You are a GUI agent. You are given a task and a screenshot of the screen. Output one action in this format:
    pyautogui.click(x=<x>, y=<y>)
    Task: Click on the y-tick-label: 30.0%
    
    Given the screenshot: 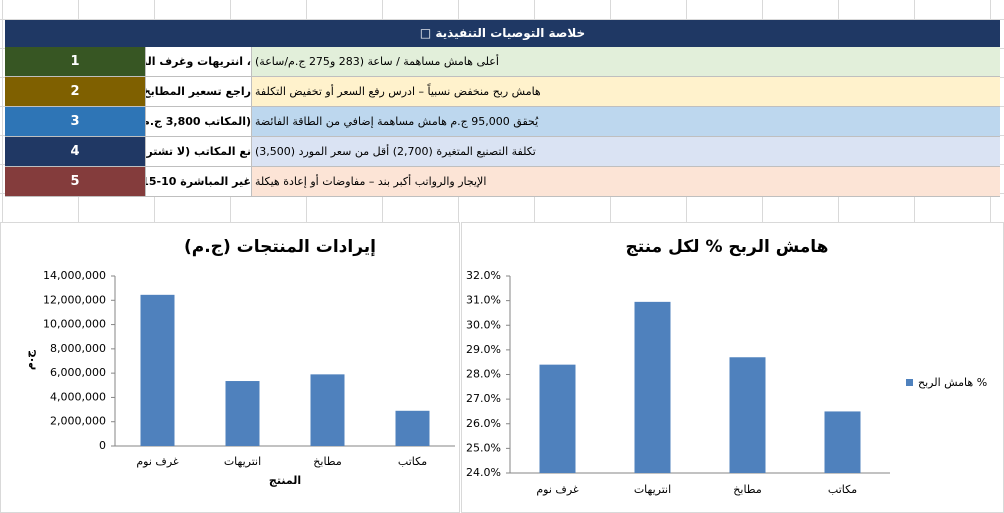 What is the action you would take?
    pyautogui.click(x=483, y=324)
    